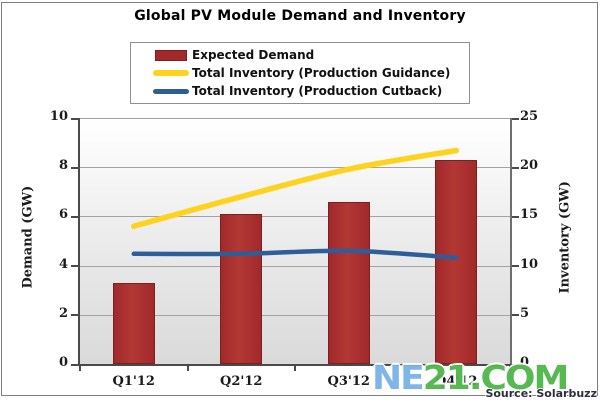 This screenshot has height=404, width=600. Describe the element at coordinates (300, 16) in the screenshot. I see `chart-title: Global PV Module Demand and Inventory` at that location.